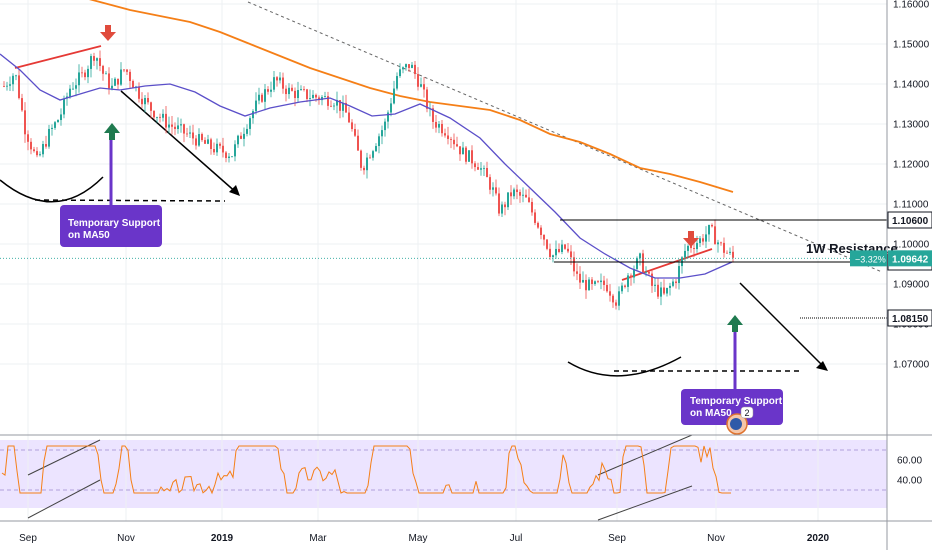 The height and width of the screenshot is (550, 932). I want to click on y-tick-label: 1.10000, so click(911, 245).